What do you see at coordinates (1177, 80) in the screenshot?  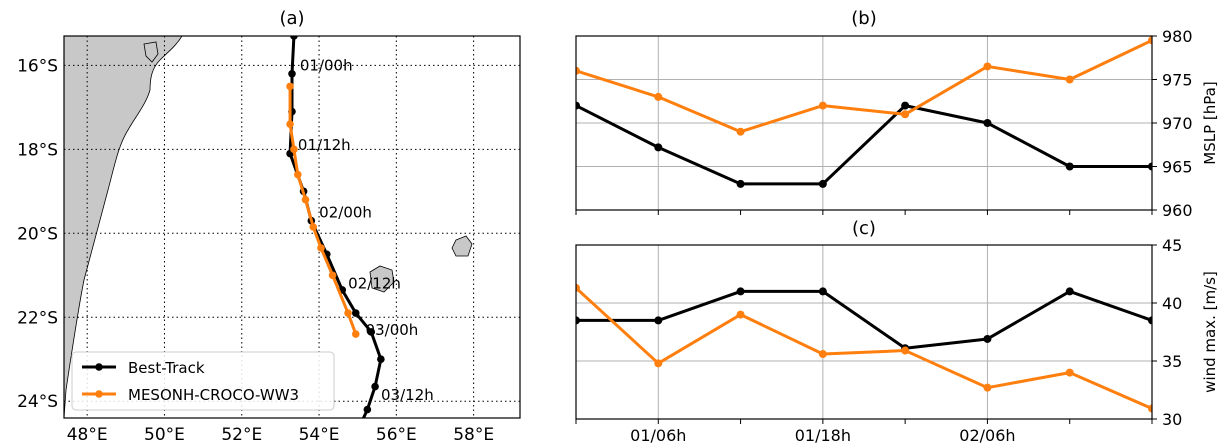 I see `mslp-ytick-label: 975` at bounding box center [1177, 80].